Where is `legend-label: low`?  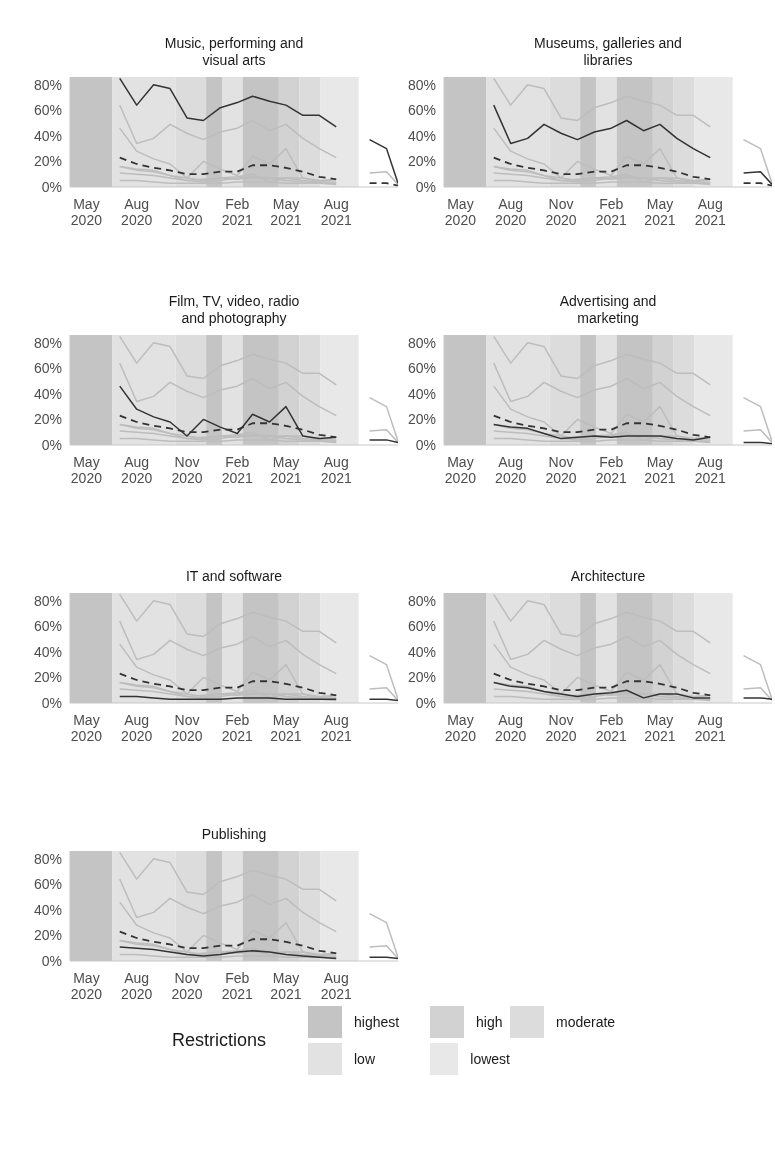
legend-label: low is located at coordinates (365, 1059).